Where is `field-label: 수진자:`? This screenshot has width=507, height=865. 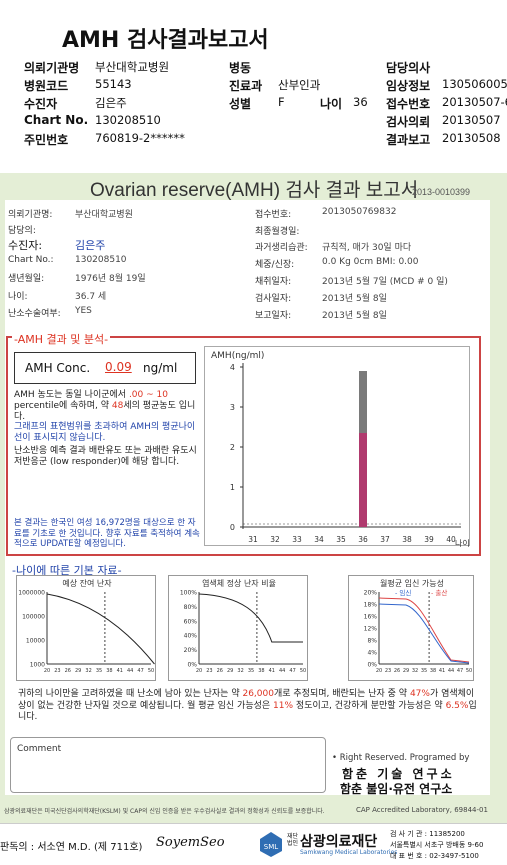
field-label: 수진자: is located at coordinates (25, 245).